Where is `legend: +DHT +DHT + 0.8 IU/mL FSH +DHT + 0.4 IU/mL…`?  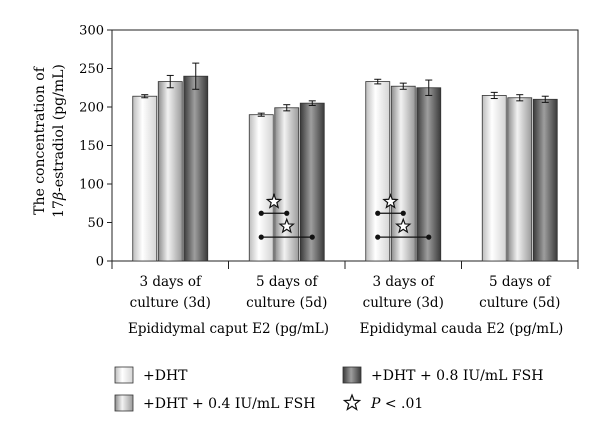
legend: +DHT +DHT + 0.8 IU/mL FSH +DHT + 0.4 IU/mL… is located at coordinates (328, 389).